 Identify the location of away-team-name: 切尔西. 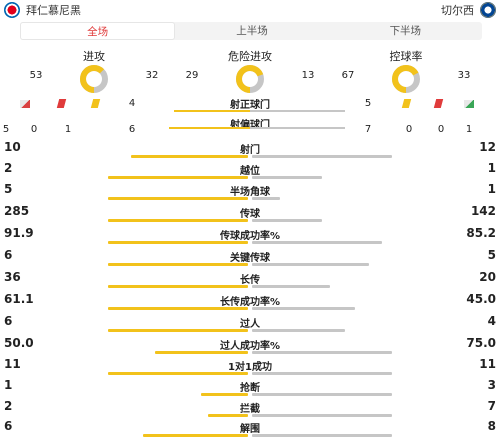
(457, 10).